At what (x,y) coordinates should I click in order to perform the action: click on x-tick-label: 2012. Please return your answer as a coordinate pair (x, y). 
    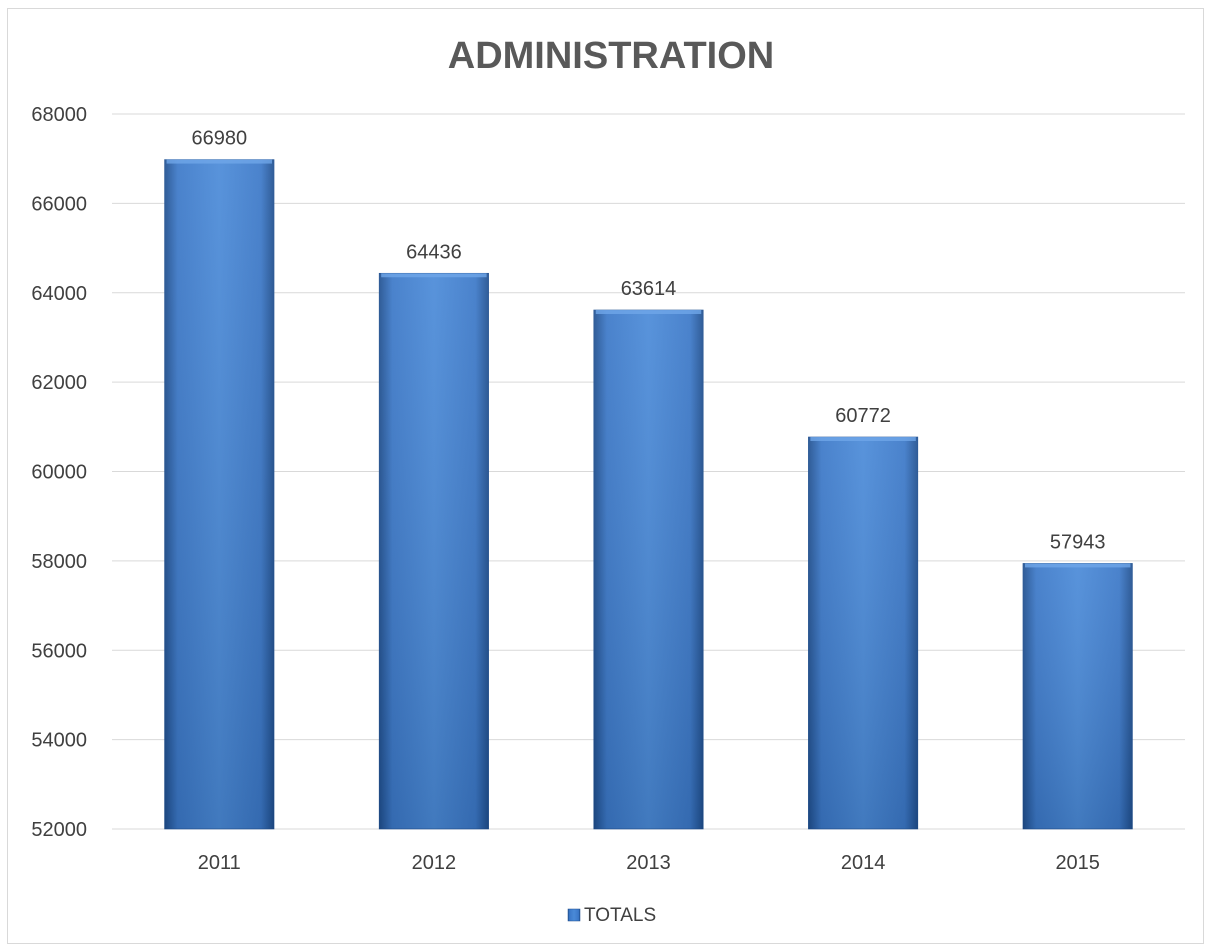
    Looking at the image, I should click on (434, 863).